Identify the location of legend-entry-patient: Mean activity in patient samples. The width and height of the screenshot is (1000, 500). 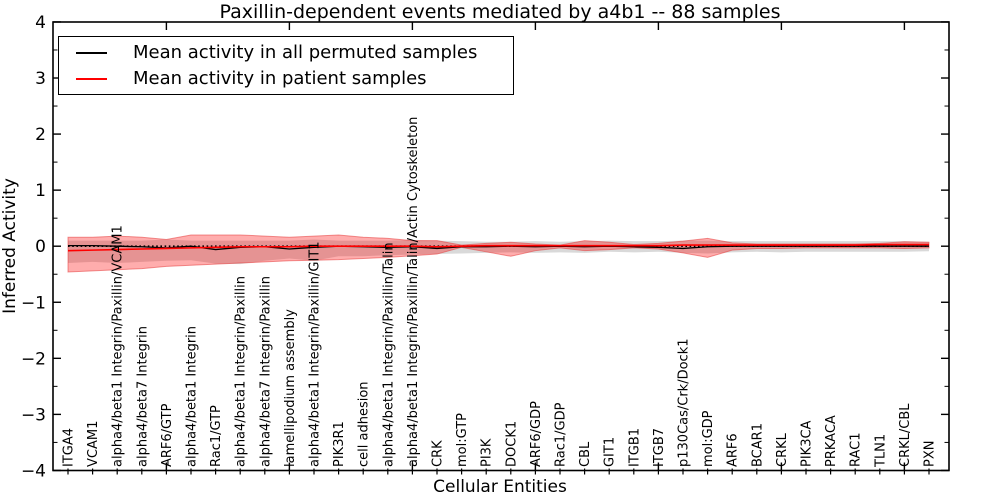
(286, 78).